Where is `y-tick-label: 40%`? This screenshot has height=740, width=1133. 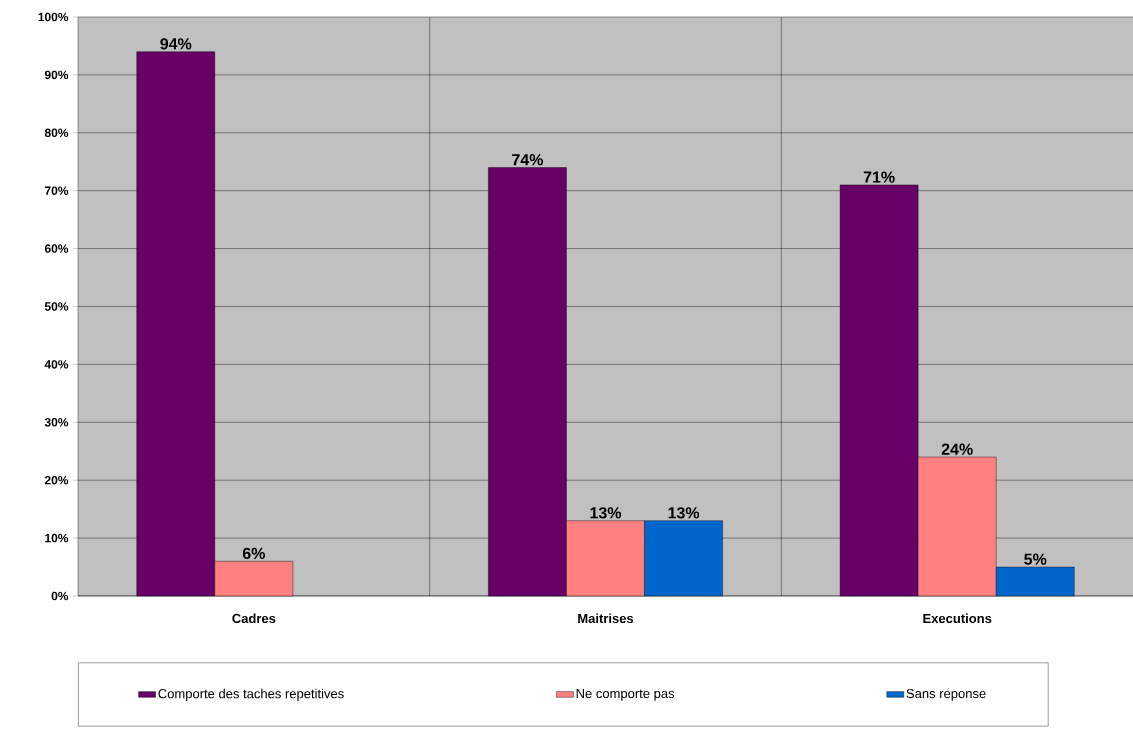 y-tick-label: 40% is located at coordinates (56, 364).